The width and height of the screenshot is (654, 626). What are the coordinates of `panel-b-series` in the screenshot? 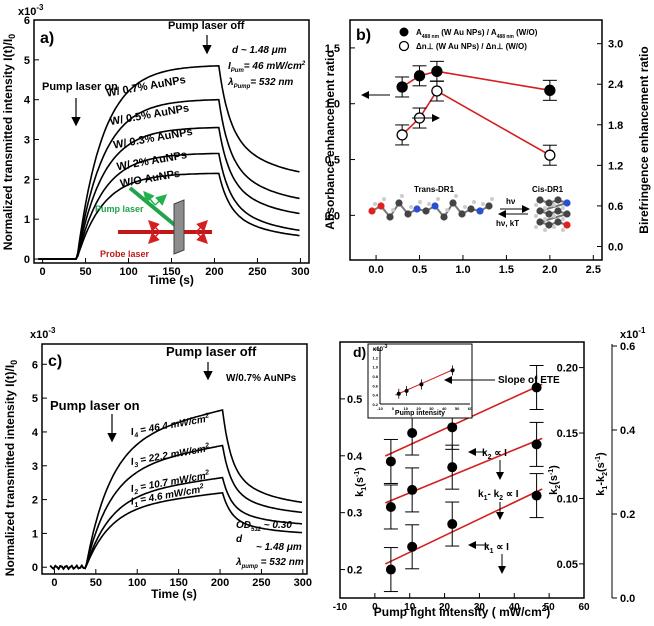 It's located at (476, 113).